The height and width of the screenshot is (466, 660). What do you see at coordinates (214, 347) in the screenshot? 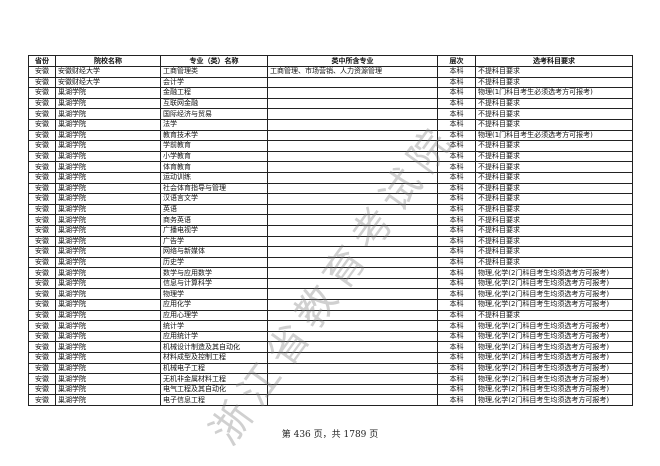
I see `cell-major: 机械设计制造及其自动化` at bounding box center [214, 347].